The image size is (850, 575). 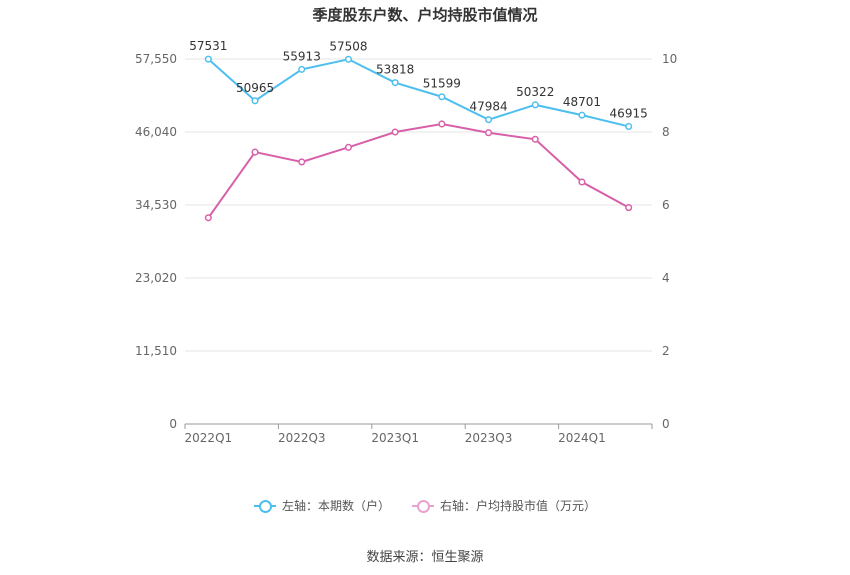 I want to click on chart-title: 季度股东户数、户均持股市值情况, so click(x=425, y=15).